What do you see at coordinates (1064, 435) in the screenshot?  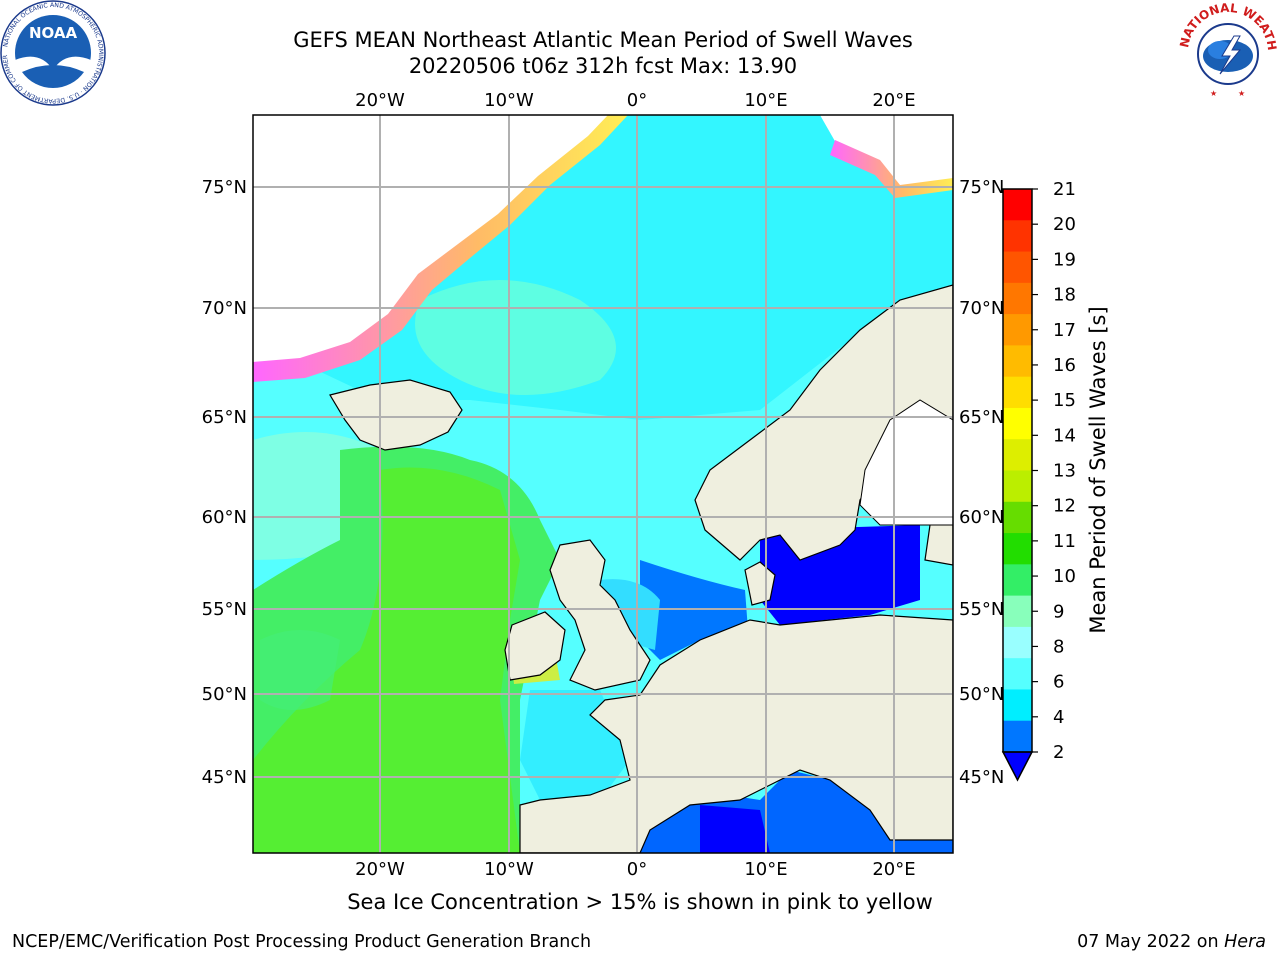 I see `colorbar-tick-label: 14` at bounding box center [1064, 435].